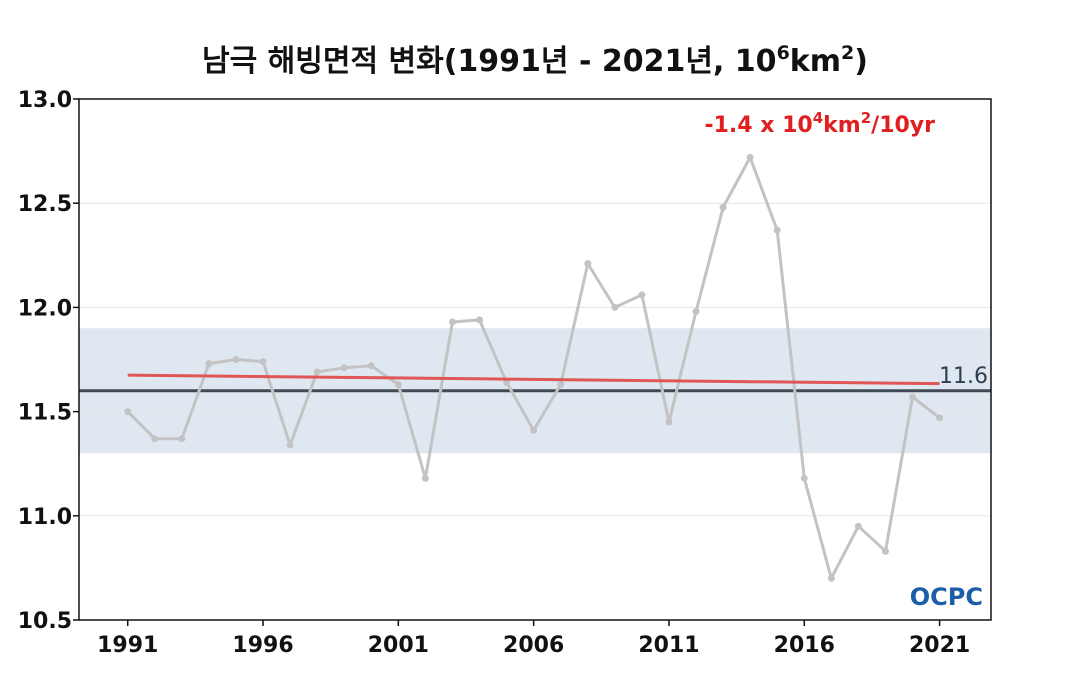 The width and height of the screenshot is (1070, 700). What do you see at coordinates (262, 645) in the screenshot?
I see `x-tick-label: 1996` at bounding box center [262, 645].